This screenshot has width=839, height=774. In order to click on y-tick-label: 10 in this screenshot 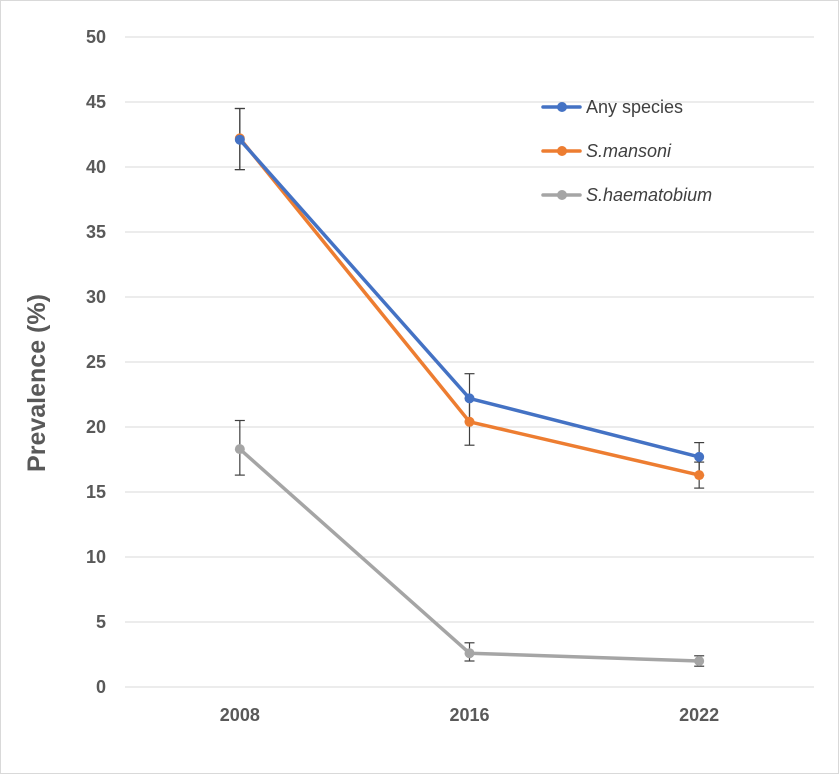, I will do `click(96, 557)`.